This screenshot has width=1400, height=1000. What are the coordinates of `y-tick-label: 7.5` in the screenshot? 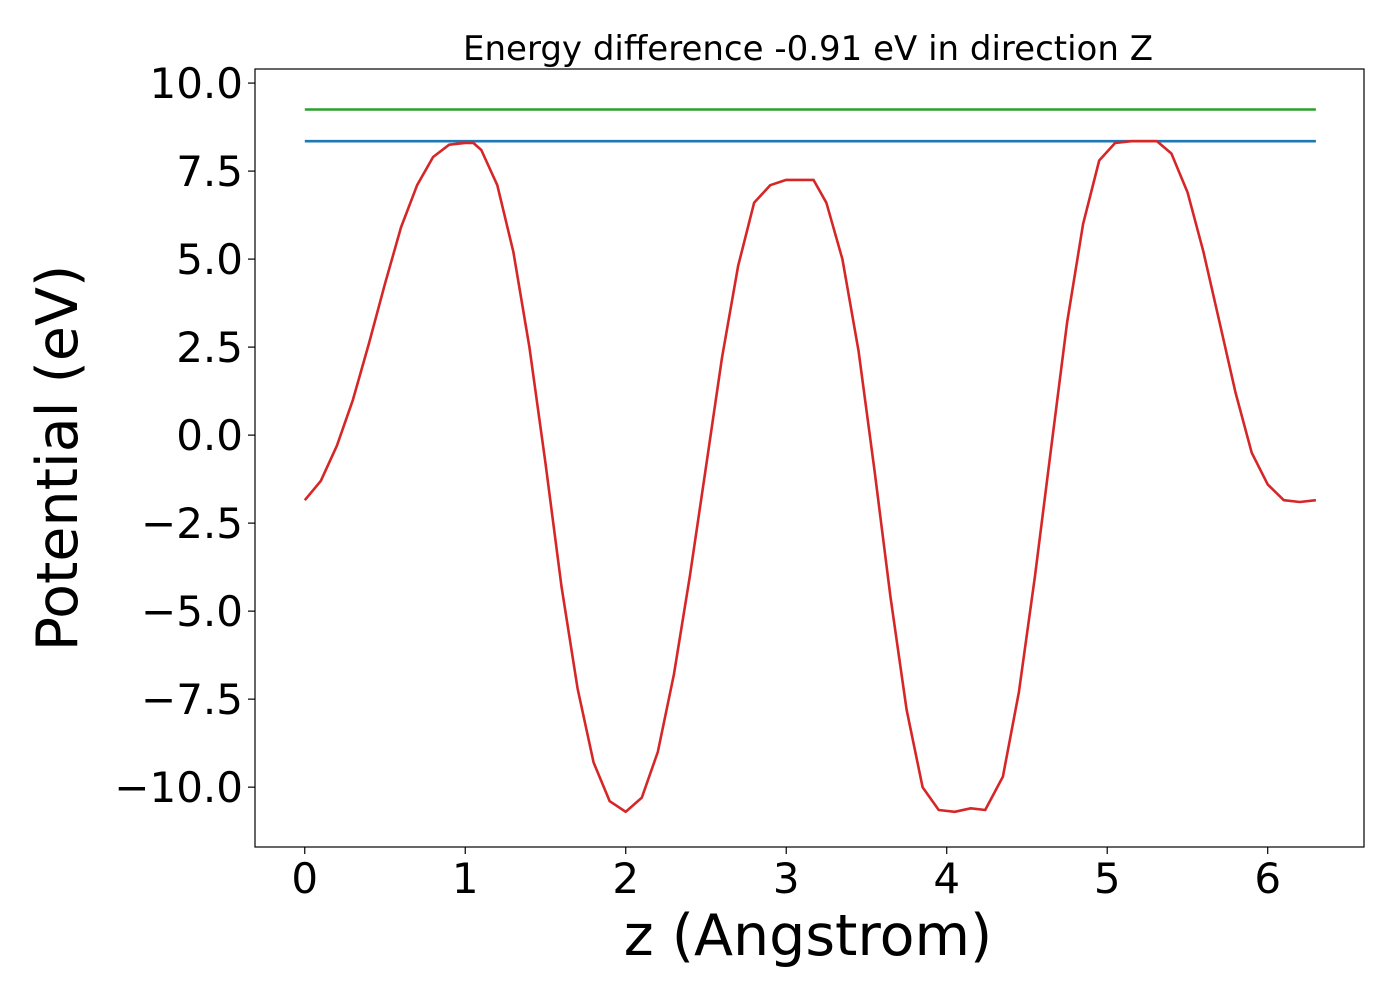 It's located at (209, 171).